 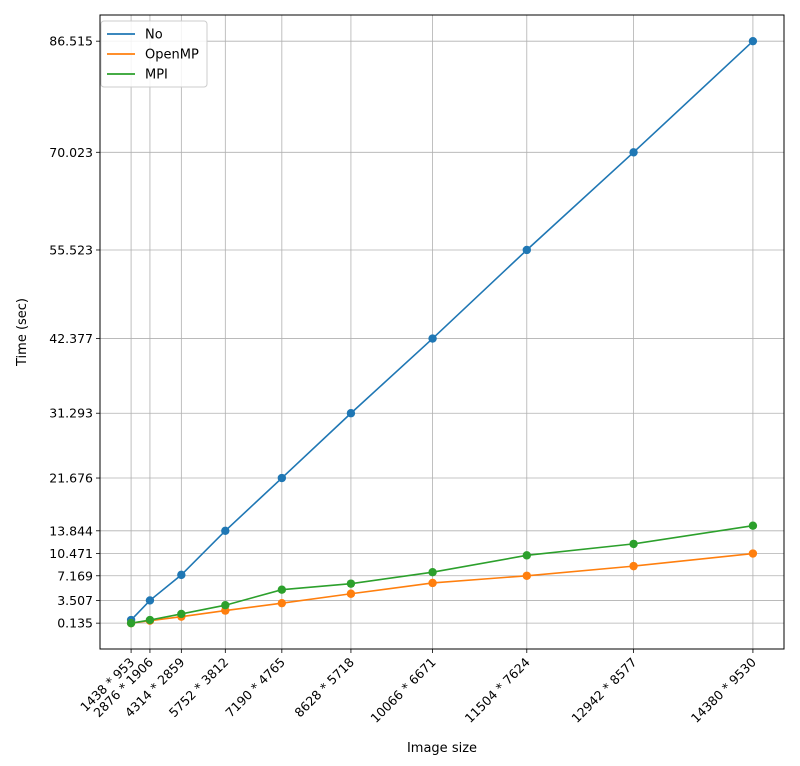 I want to click on x-tick-label: 14380 * 9530, so click(x=723, y=689).